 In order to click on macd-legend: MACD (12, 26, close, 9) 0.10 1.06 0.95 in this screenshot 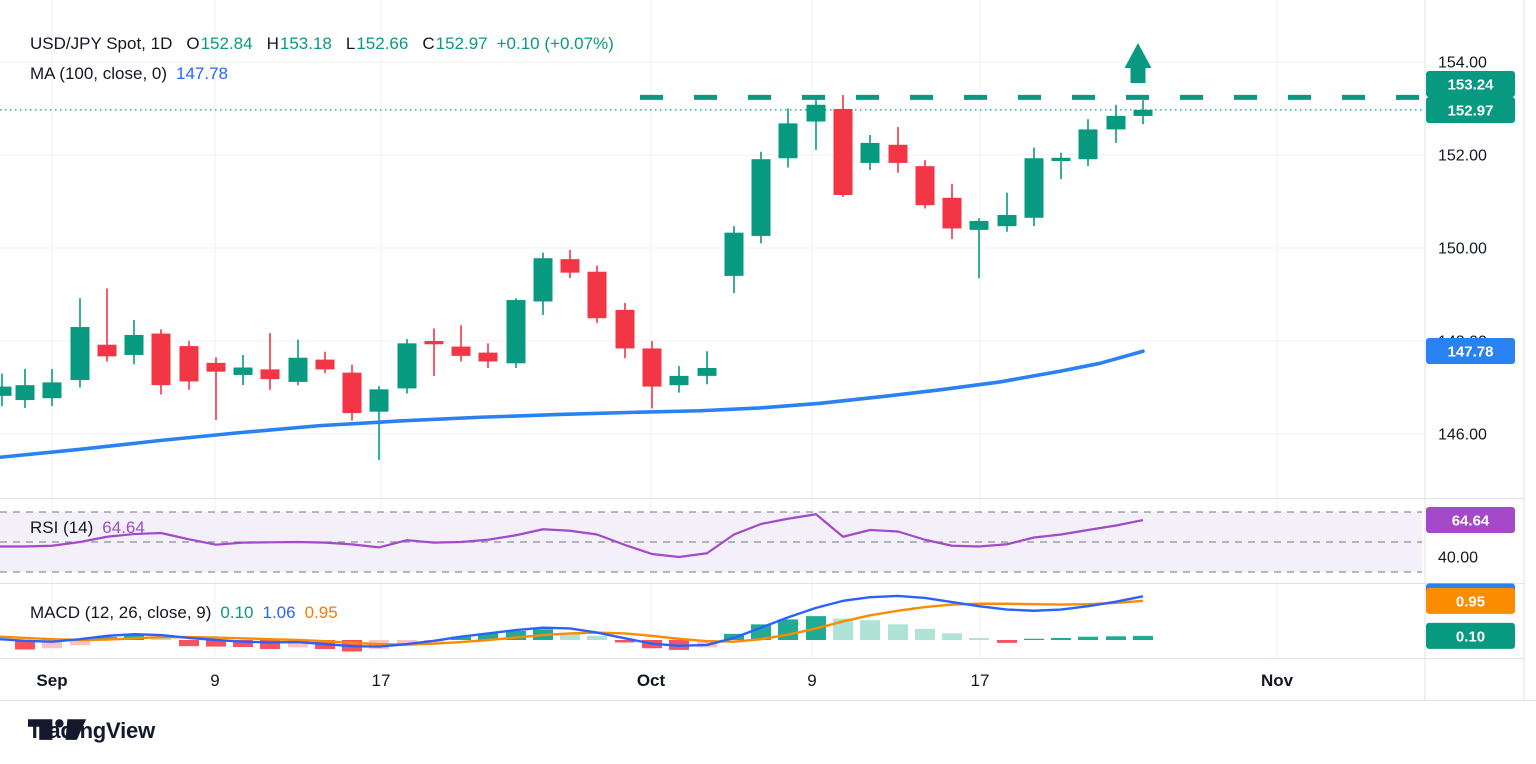, I will do `click(184, 613)`.